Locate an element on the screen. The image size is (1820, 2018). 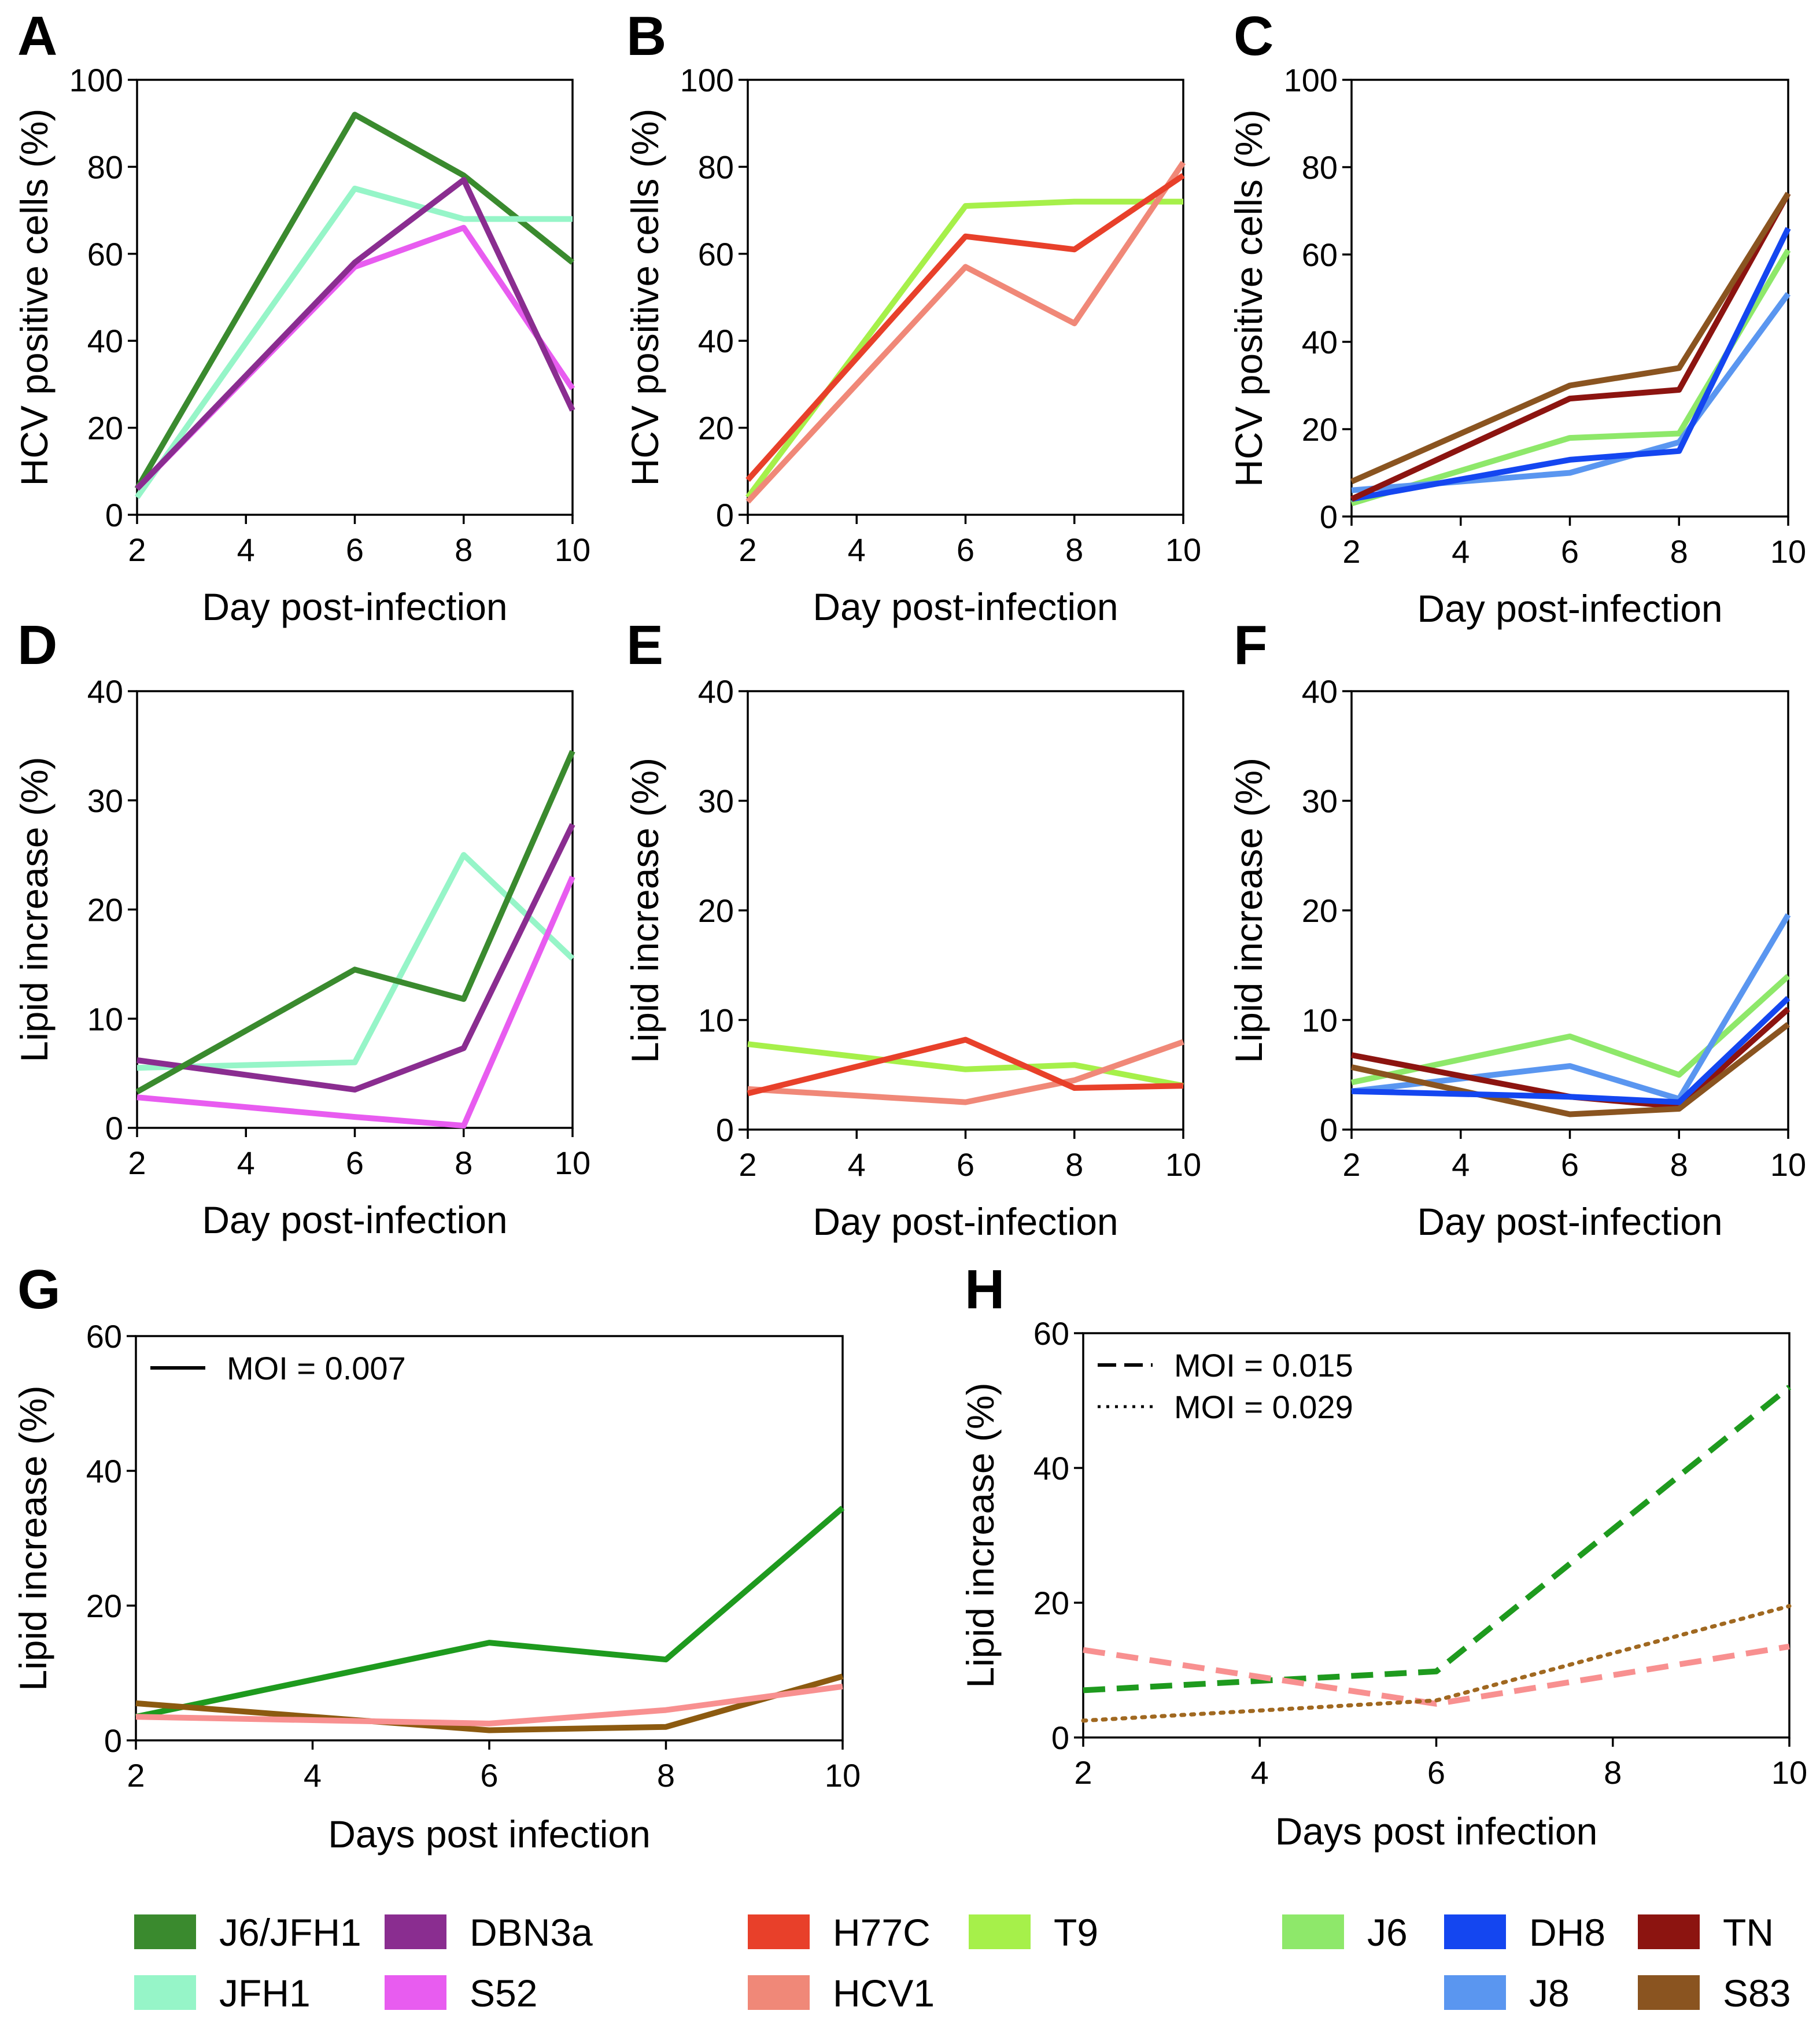
series-line-dbn3a is located at coordinates (355, 334).